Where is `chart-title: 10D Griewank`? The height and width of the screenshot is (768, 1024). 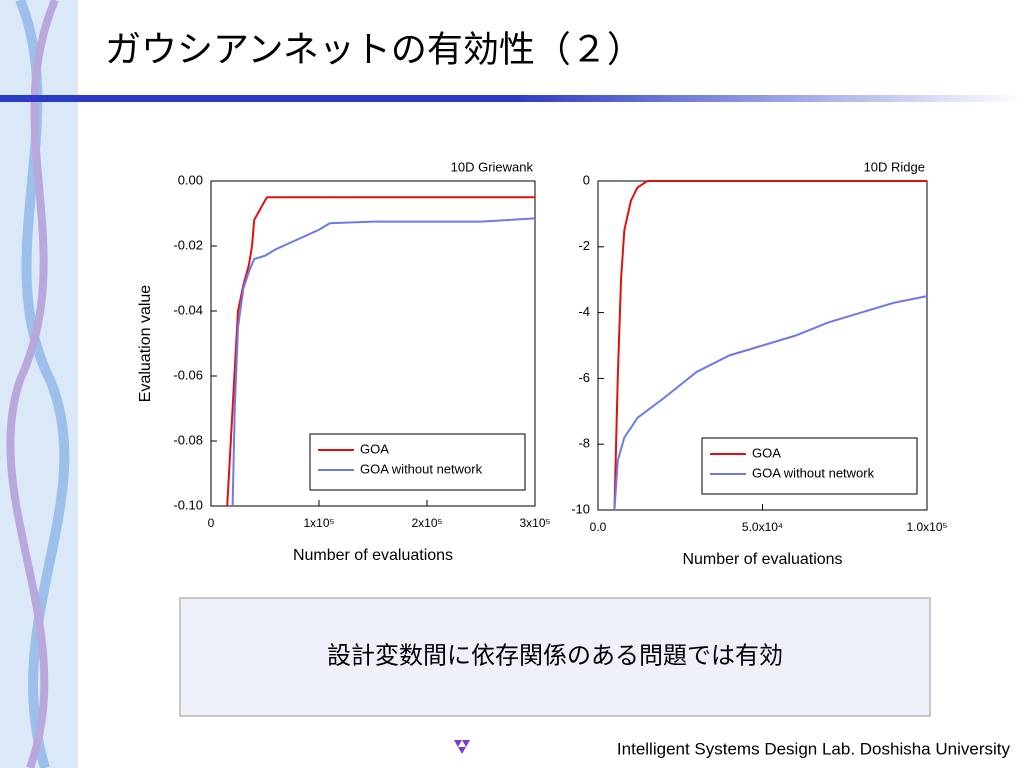 chart-title: 10D Griewank is located at coordinates (492, 166).